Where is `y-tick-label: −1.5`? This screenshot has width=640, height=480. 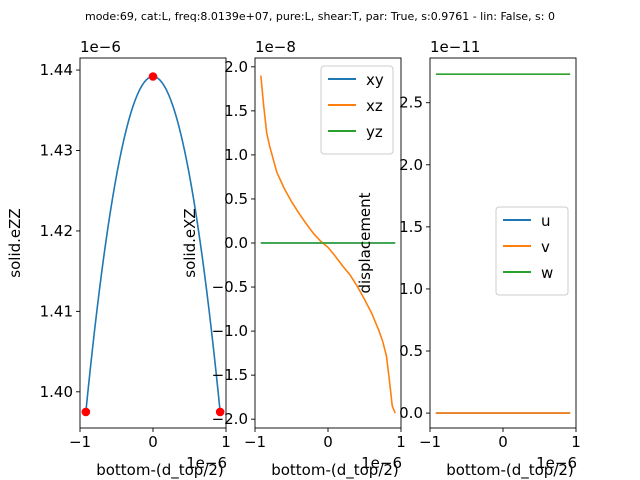
y-tick-label: −1.5 is located at coordinates (230, 375).